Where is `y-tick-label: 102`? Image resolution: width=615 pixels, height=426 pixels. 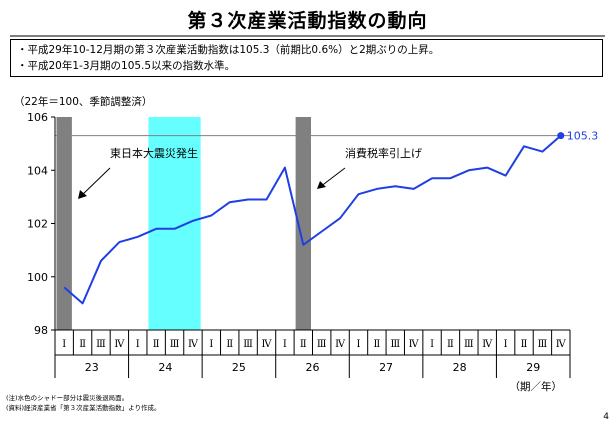
y-tick-label: 102 is located at coordinates (37, 224).